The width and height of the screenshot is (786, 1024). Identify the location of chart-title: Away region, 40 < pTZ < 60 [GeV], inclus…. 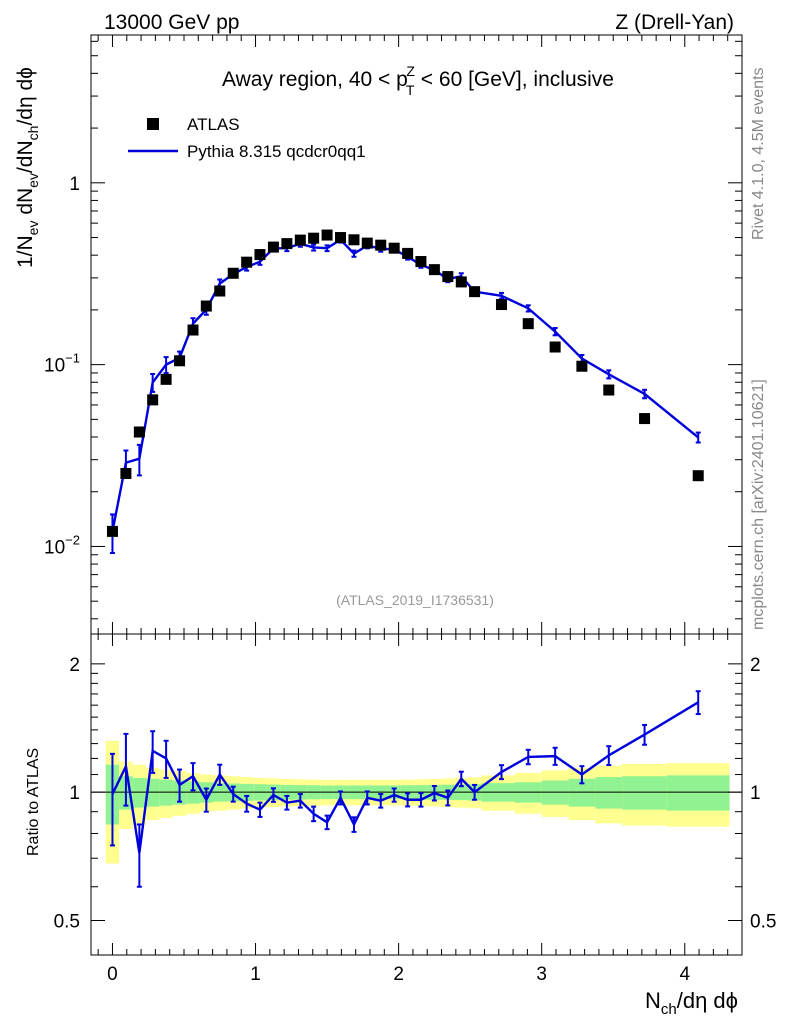
(418, 80).